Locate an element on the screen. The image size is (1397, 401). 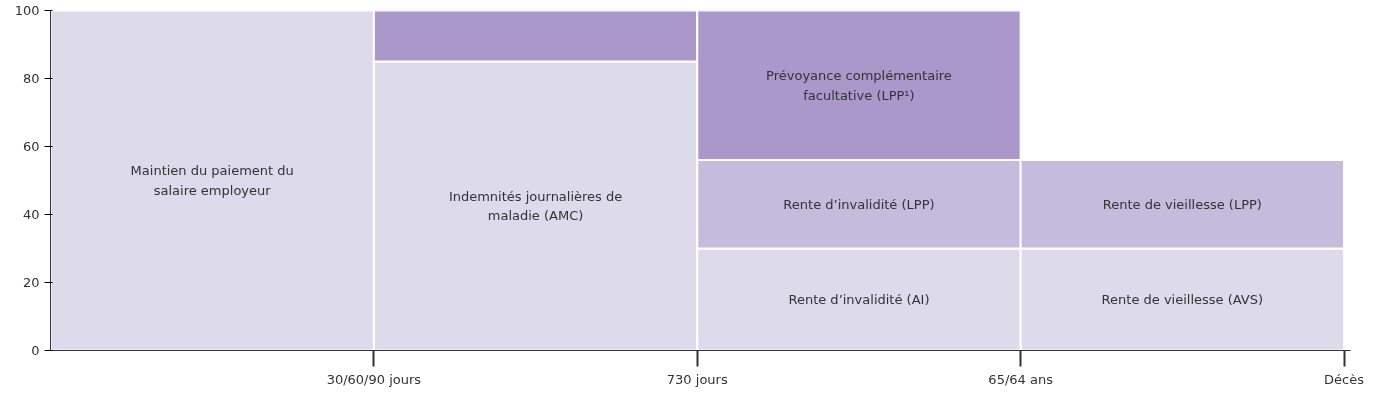
annotation: Rente de vieillesse (LPP) is located at coordinates (1182, 204).